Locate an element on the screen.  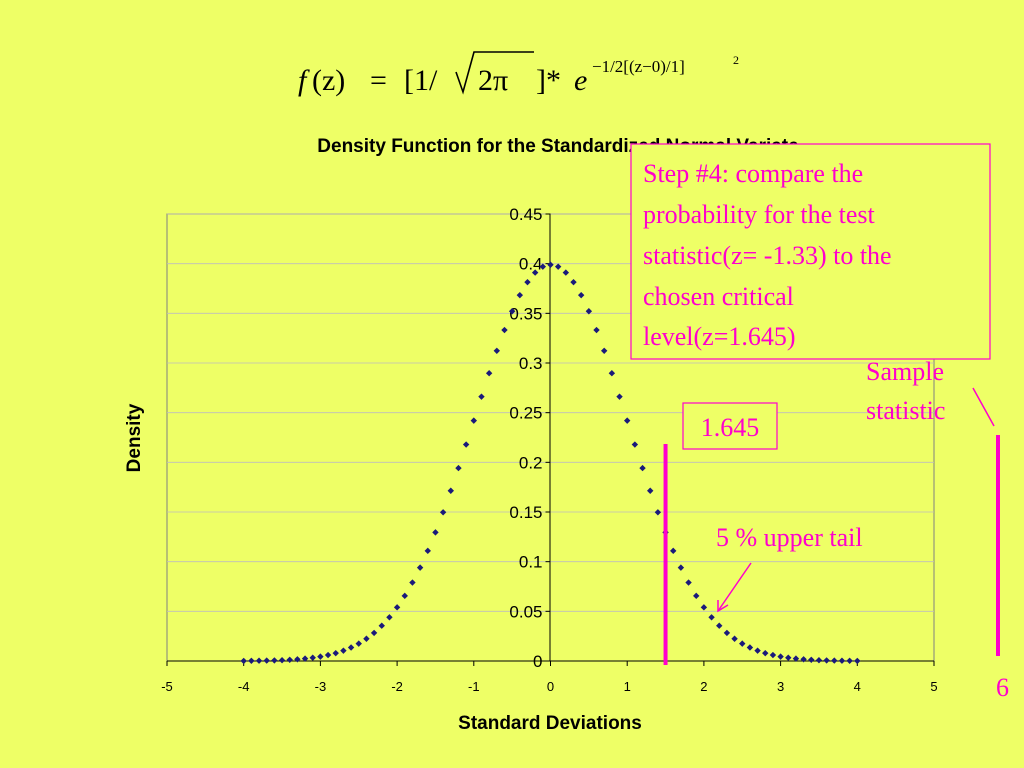
tail-pointer-arrowhead is located at coordinates (723, 606).